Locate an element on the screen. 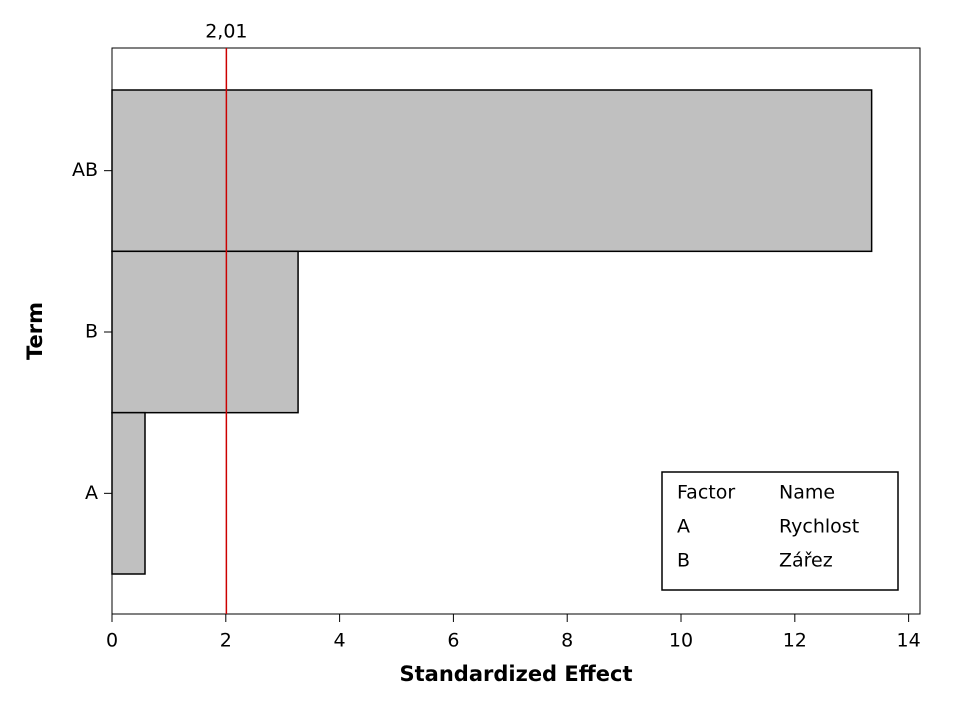 The height and width of the screenshot is (702, 961). x-tick-label: 4 is located at coordinates (340, 641).